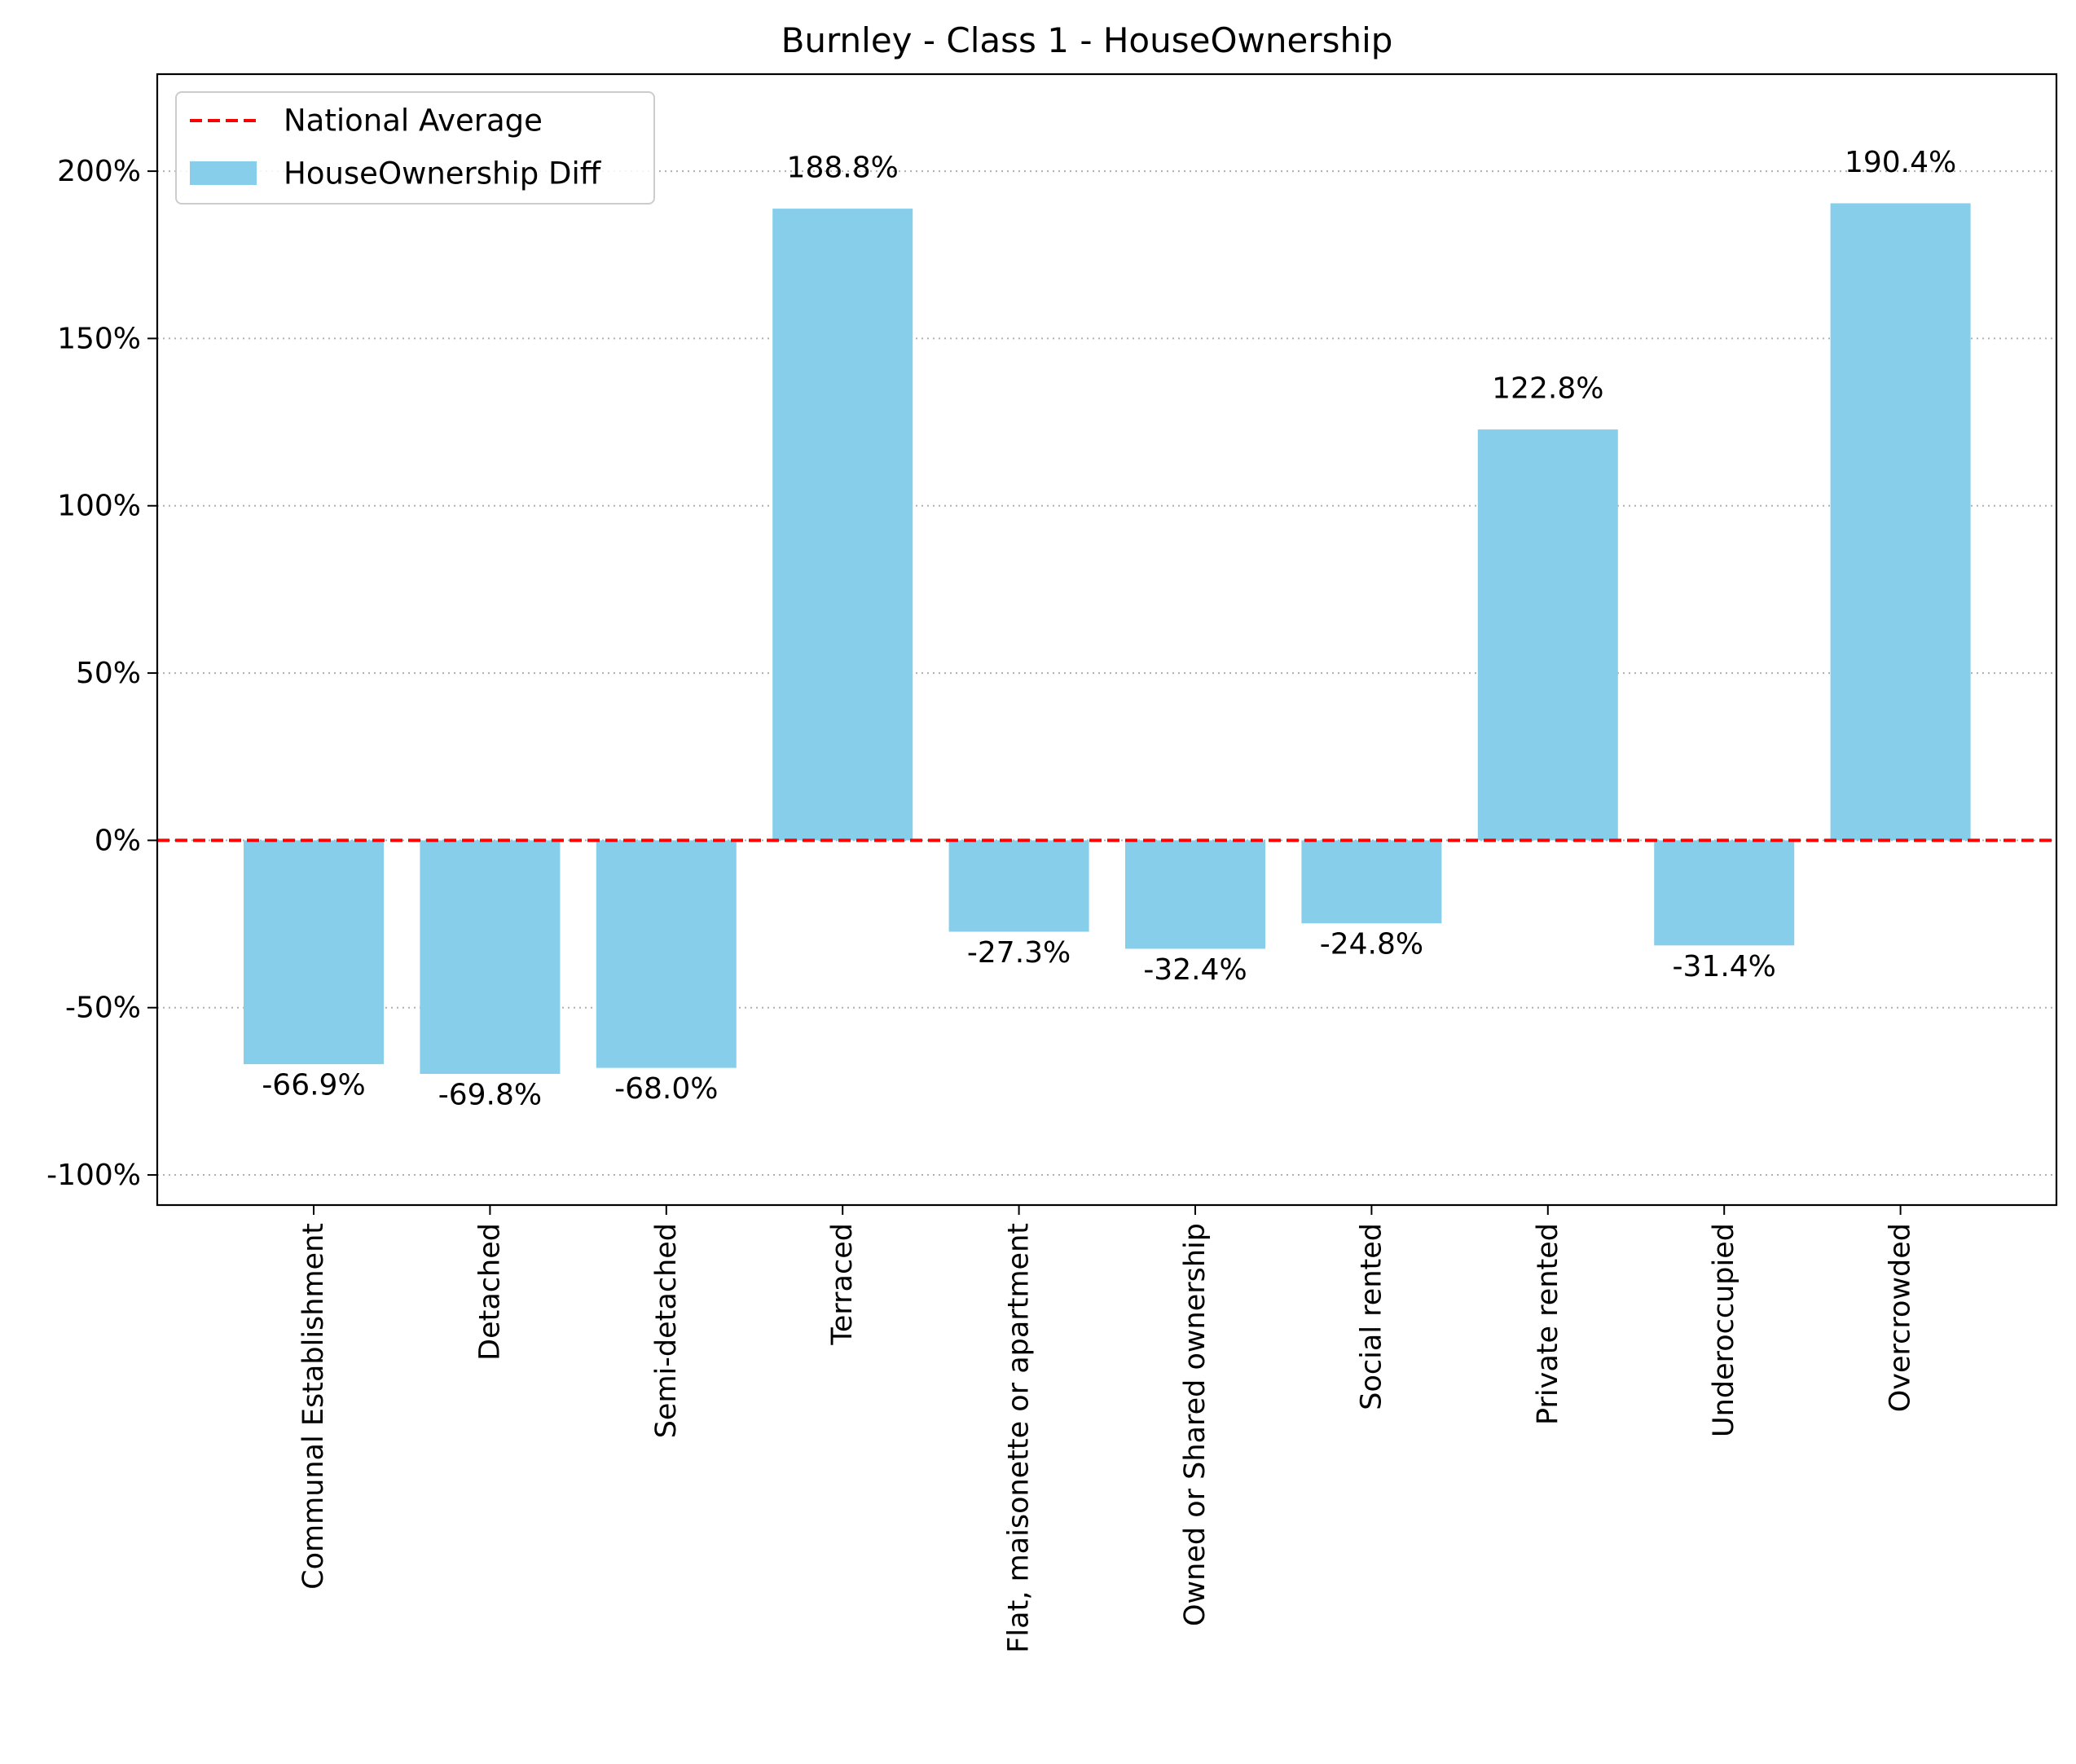 This screenshot has height=1764, width=2076. I want to click on data-label: -27.3%, so click(1019, 953).